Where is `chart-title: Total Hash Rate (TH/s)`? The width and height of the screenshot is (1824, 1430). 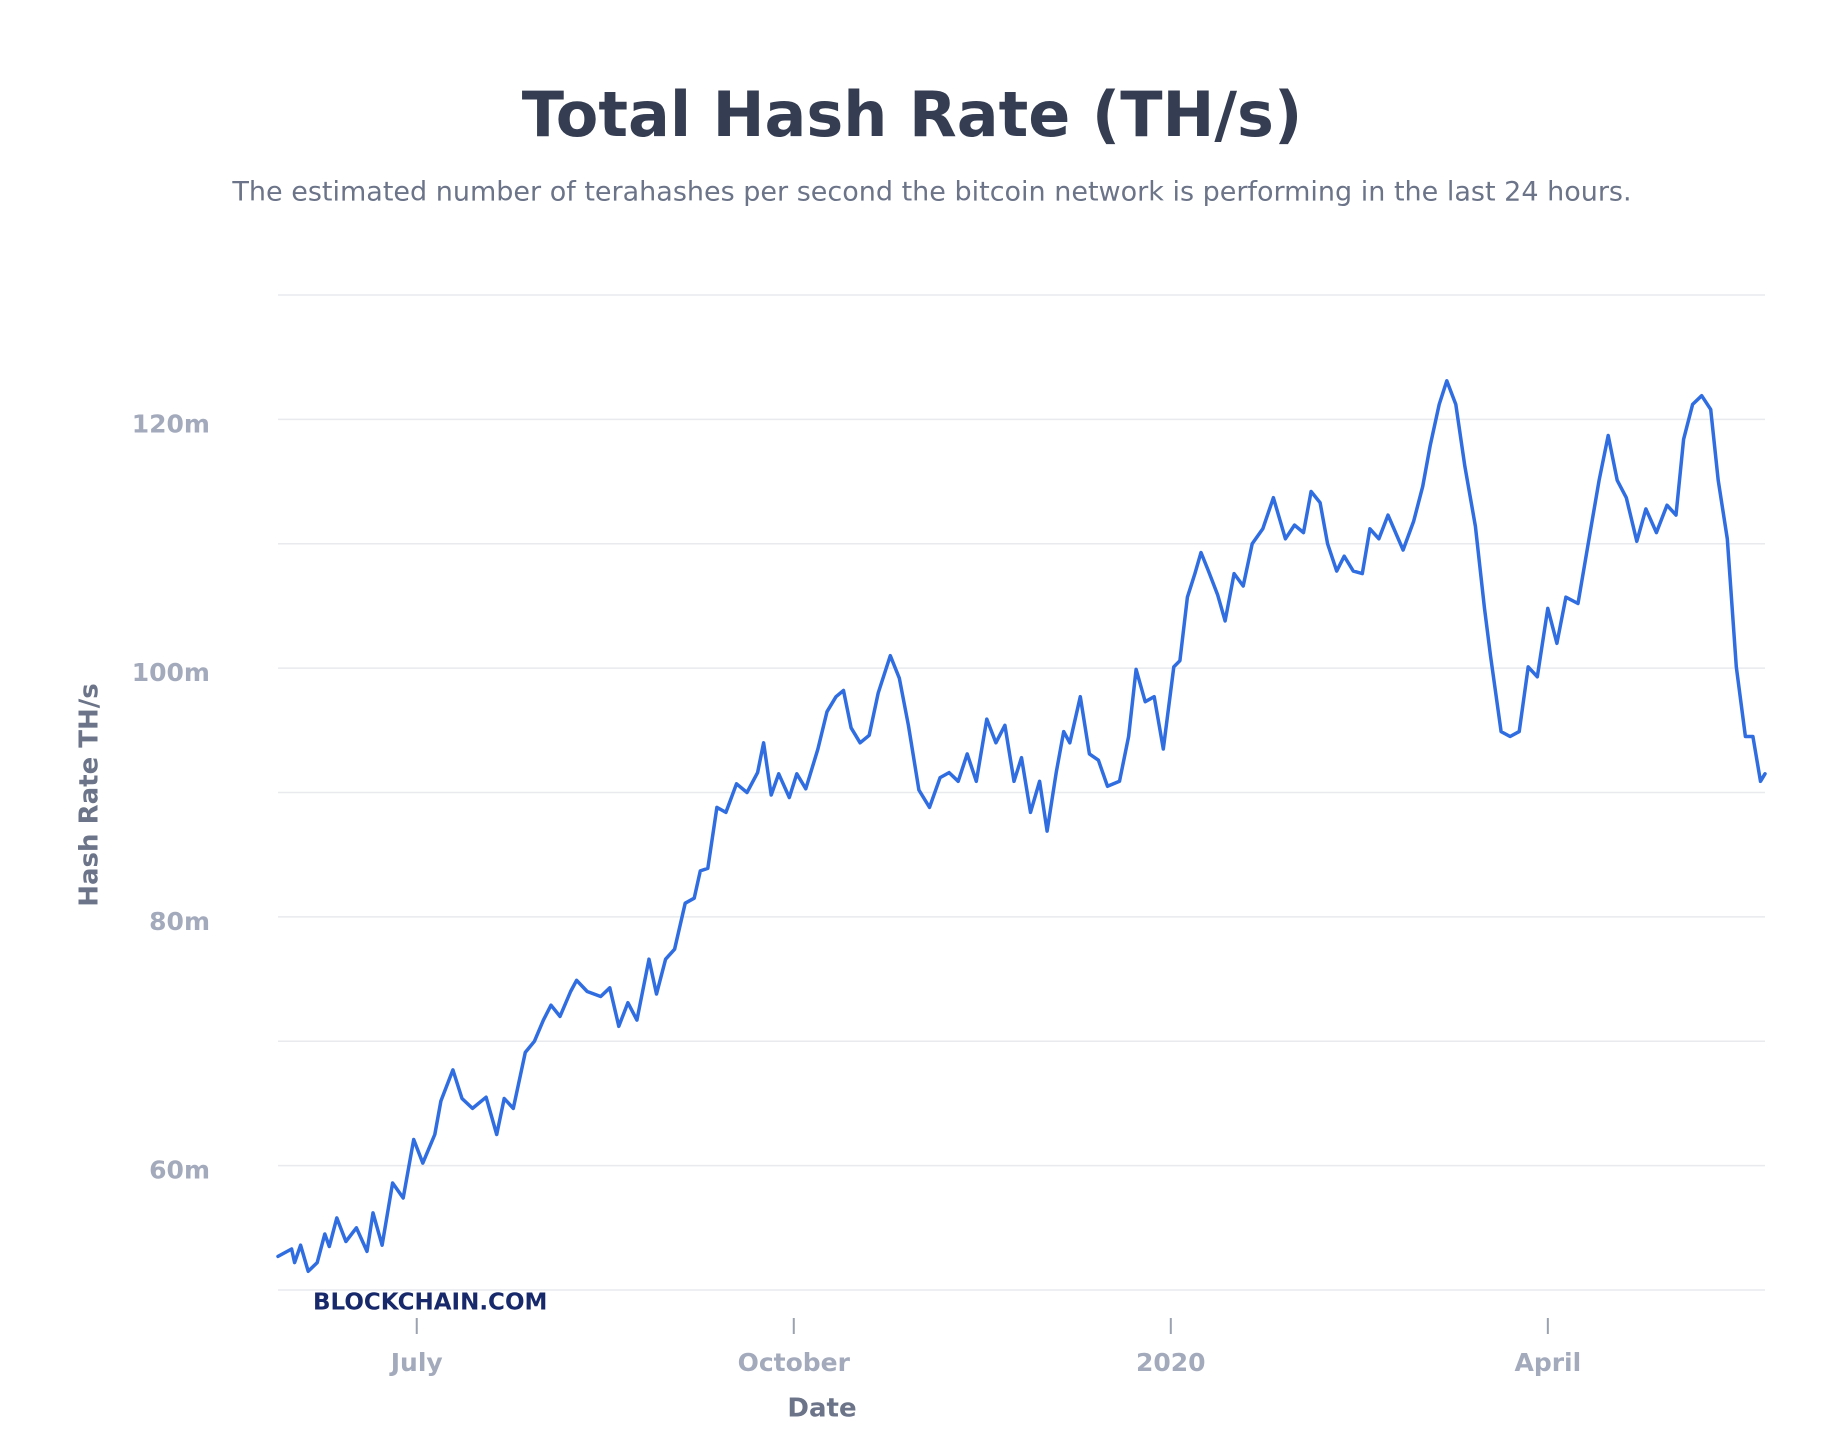 chart-title: Total Hash Rate (TH/s) is located at coordinates (912, 114).